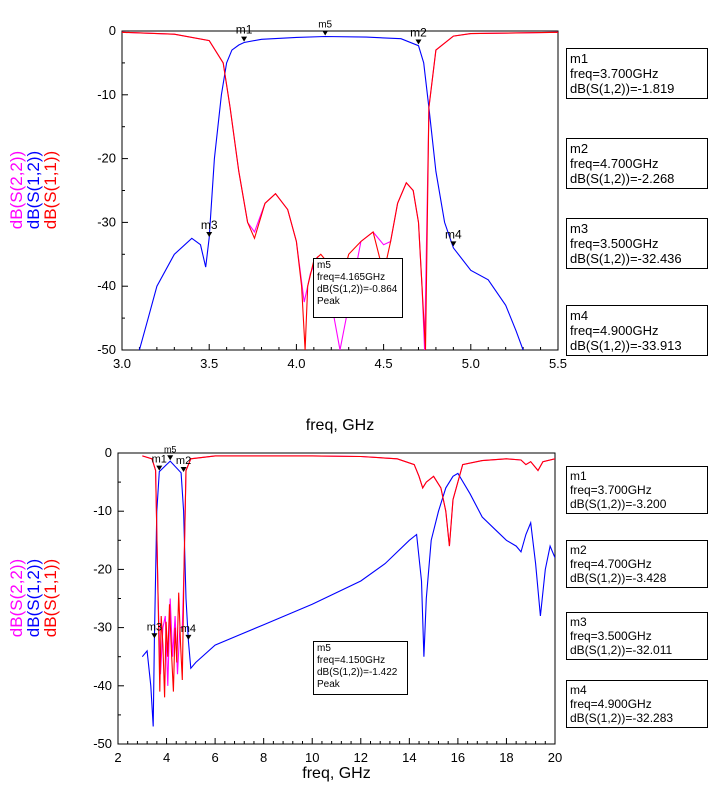  Describe the element at coordinates (263, 757) in the screenshot. I see `x-tick-label: 8` at that location.